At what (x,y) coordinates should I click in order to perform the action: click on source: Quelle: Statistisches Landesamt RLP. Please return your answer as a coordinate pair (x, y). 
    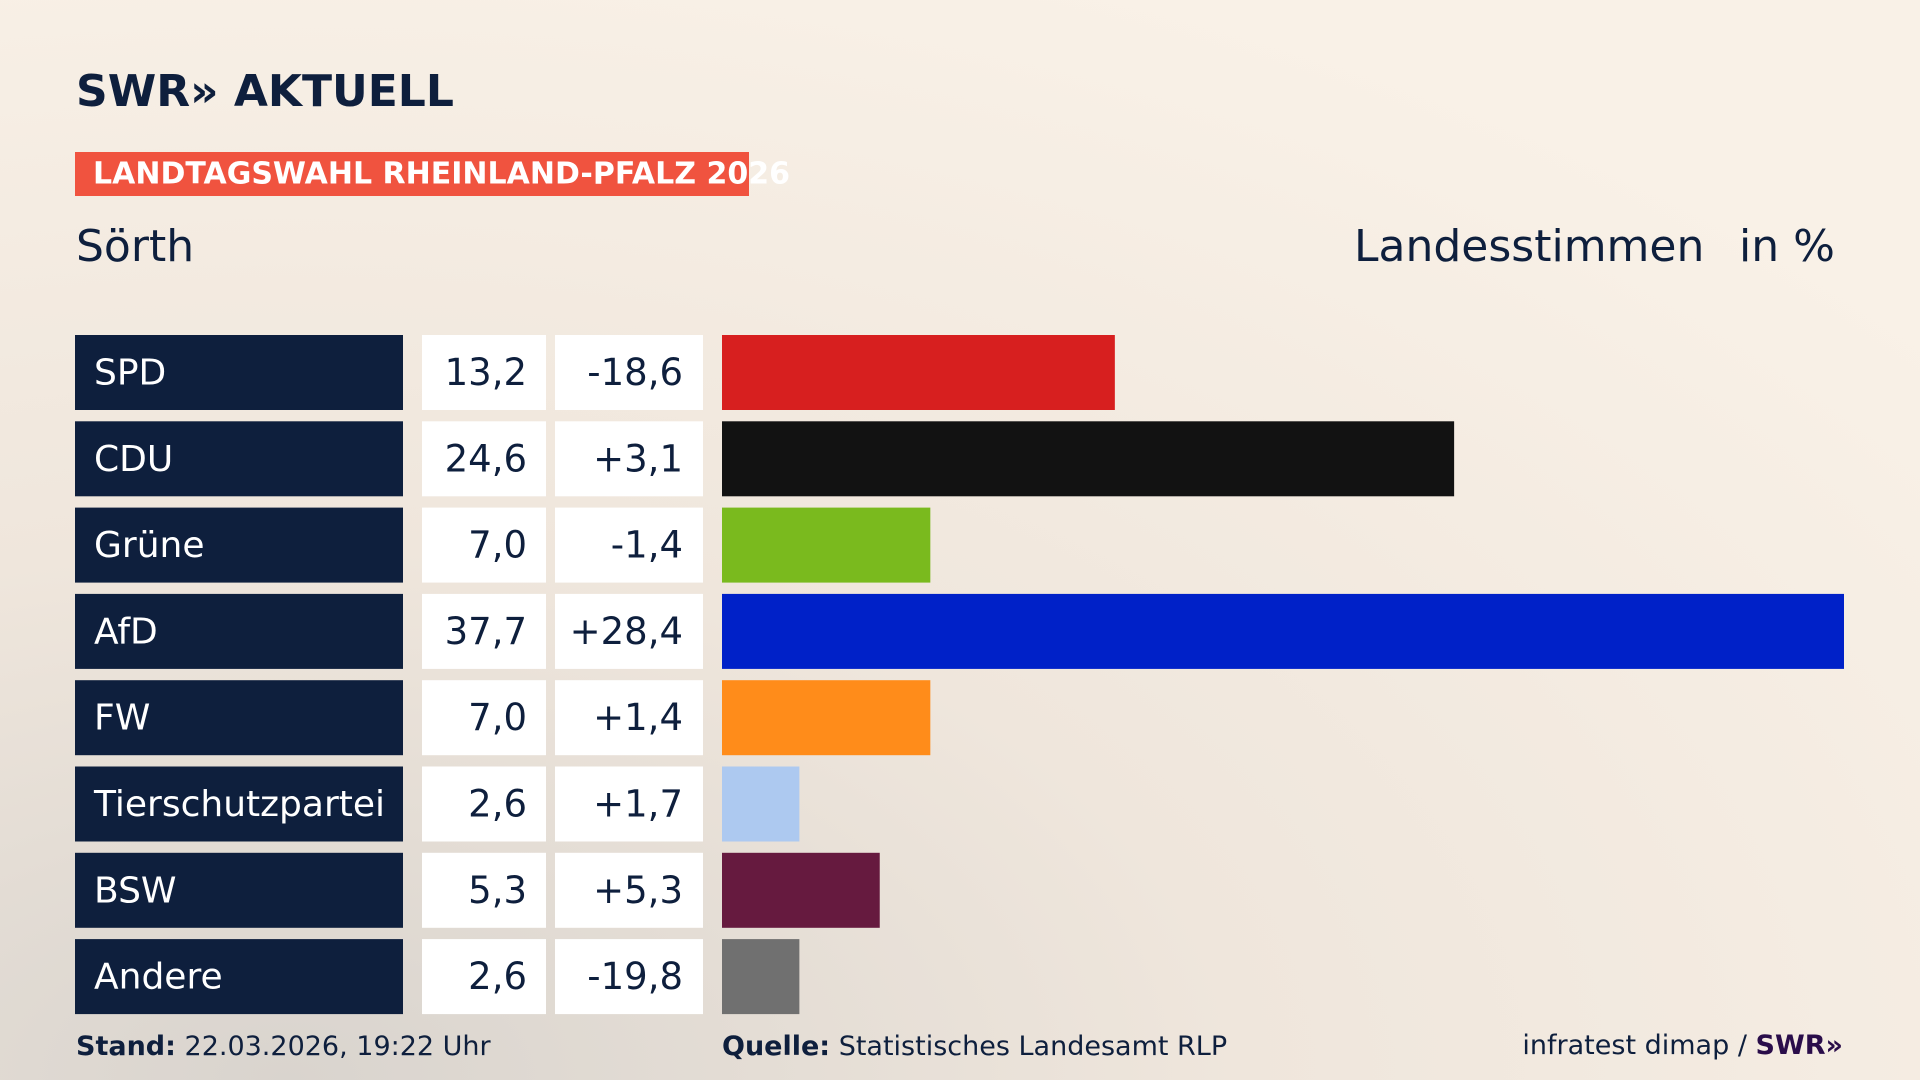
    Looking at the image, I should click on (974, 1046).